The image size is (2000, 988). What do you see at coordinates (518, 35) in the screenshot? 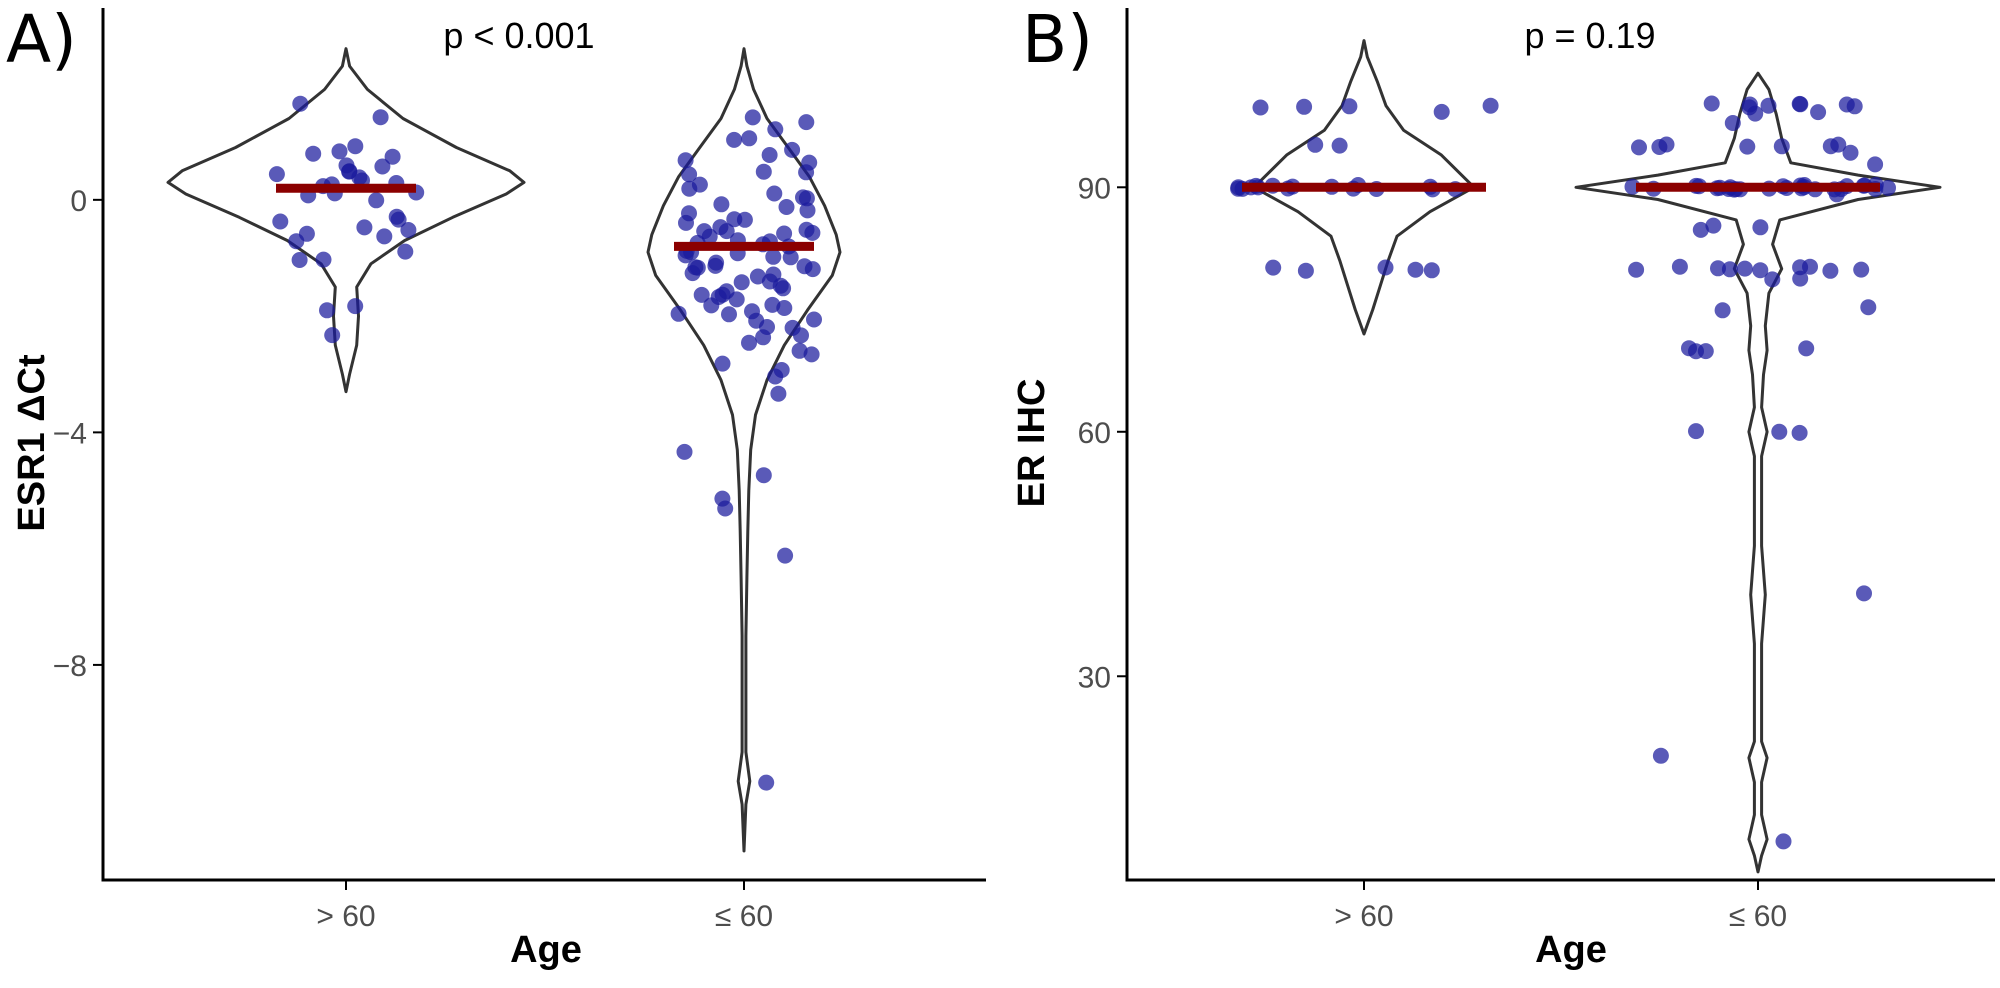
I see `p-value-annotation: p < 0.001` at bounding box center [518, 35].